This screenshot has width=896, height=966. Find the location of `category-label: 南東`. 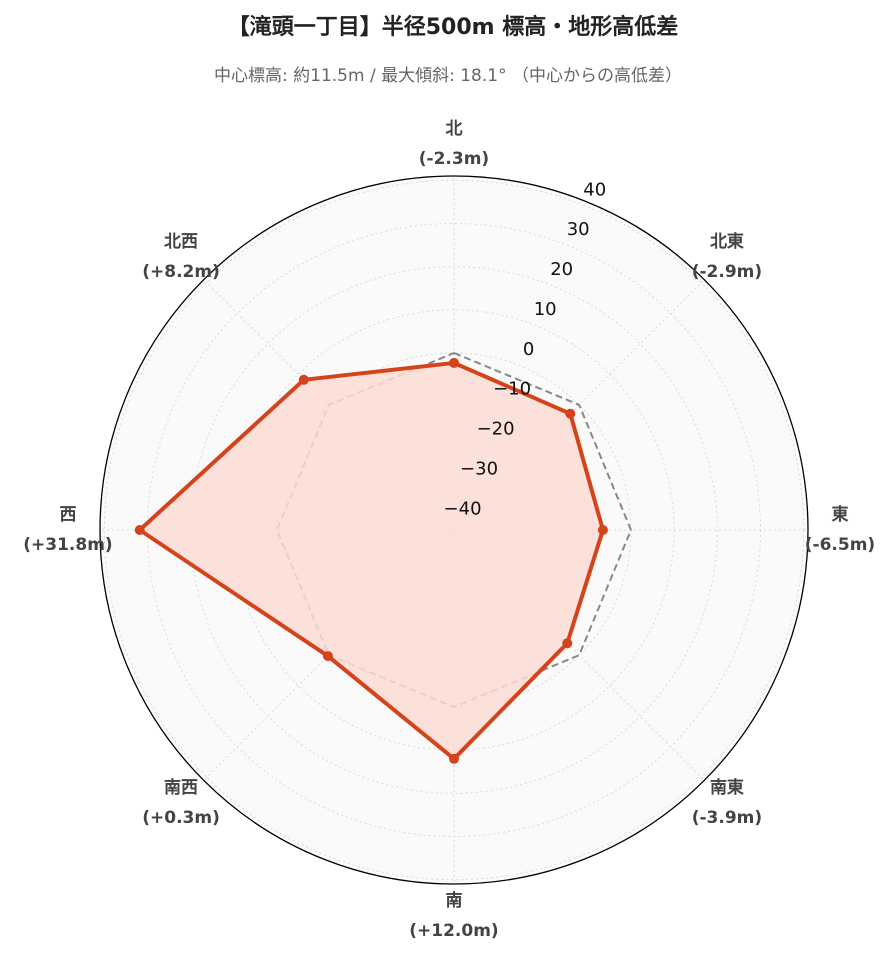

category-label: 南東 is located at coordinates (727, 787).